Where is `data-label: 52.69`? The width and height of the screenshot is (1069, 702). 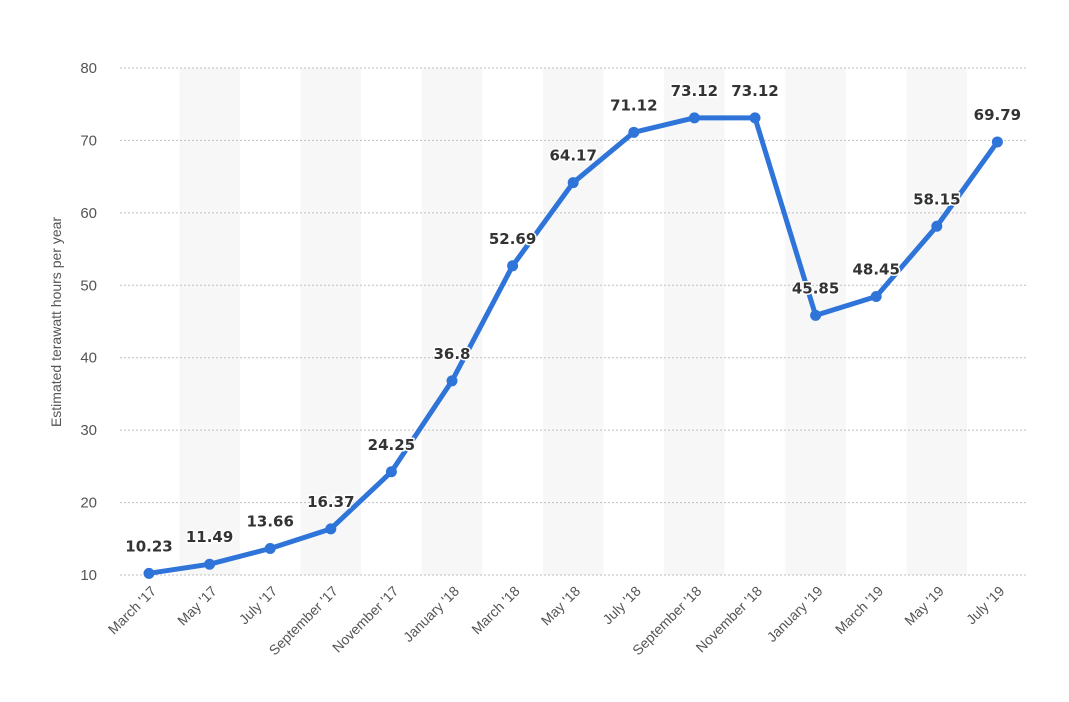 data-label: 52.69 is located at coordinates (512, 239).